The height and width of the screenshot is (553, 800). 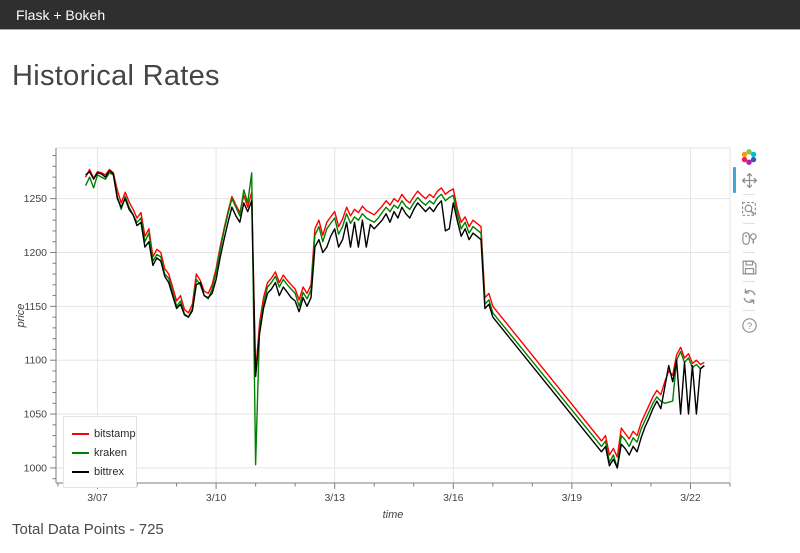 What do you see at coordinates (36, 199) in the screenshot?
I see `y-tick-label: 1250` at bounding box center [36, 199].